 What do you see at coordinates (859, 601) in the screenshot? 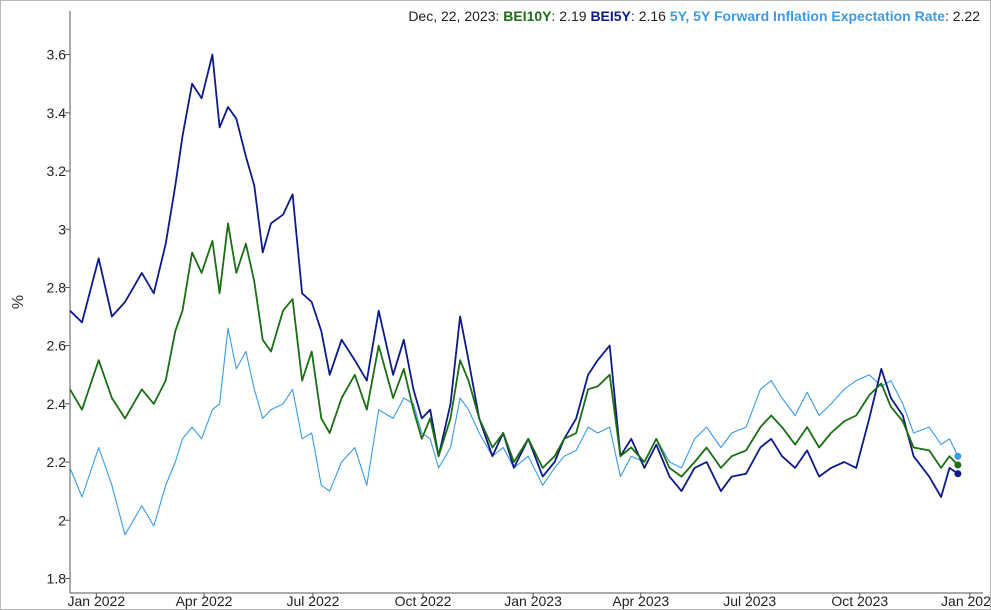
I see `x-tick-label: Oct 2023` at bounding box center [859, 601].